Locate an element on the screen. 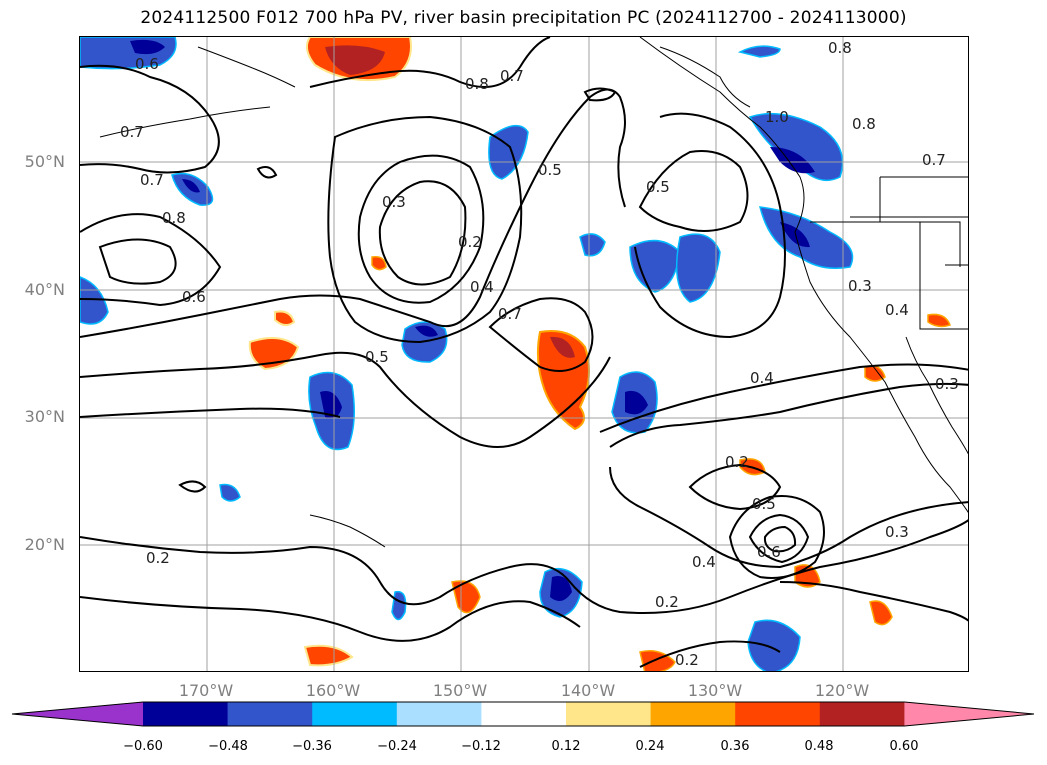 This screenshot has width=1047, height=765. colorbar-tick-label: −0.36 is located at coordinates (312, 746).